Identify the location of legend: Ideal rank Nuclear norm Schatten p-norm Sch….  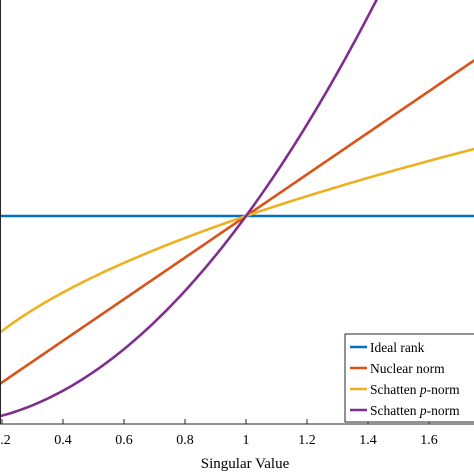
(409, 378).